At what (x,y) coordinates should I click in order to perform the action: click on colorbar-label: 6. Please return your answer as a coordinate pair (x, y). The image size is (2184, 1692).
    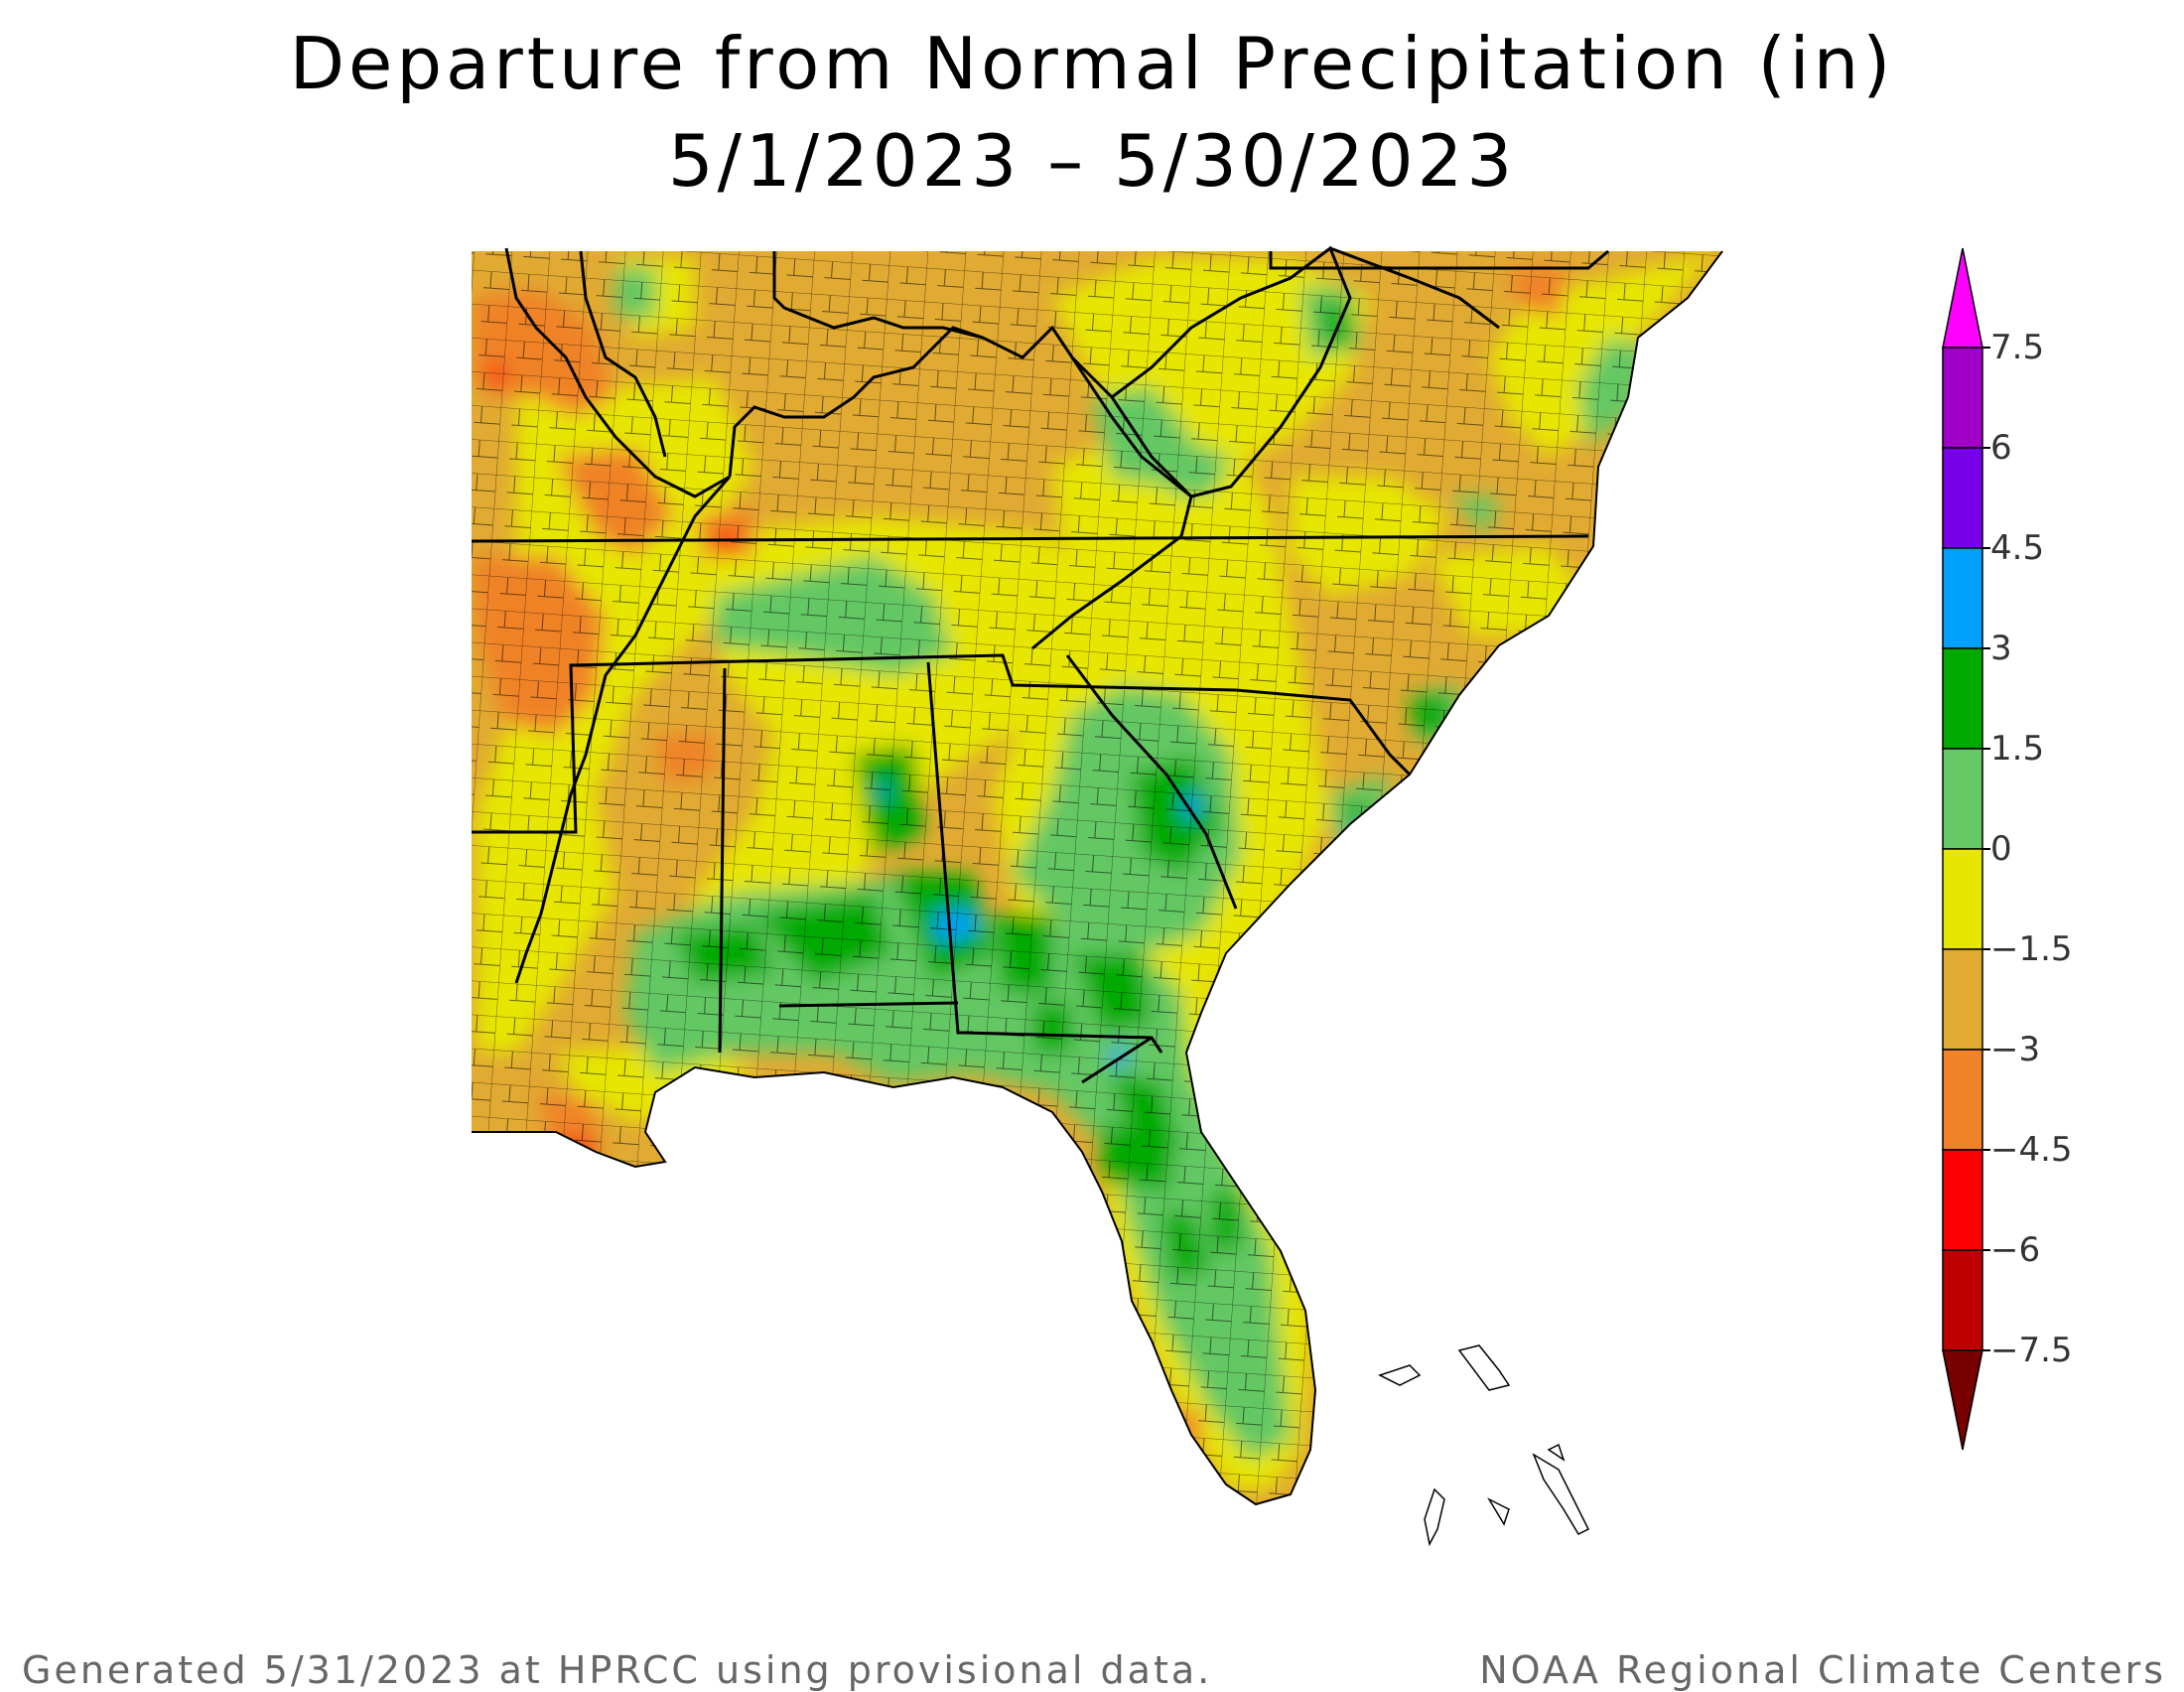
    Looking at the image, I should click on (2001, 448).